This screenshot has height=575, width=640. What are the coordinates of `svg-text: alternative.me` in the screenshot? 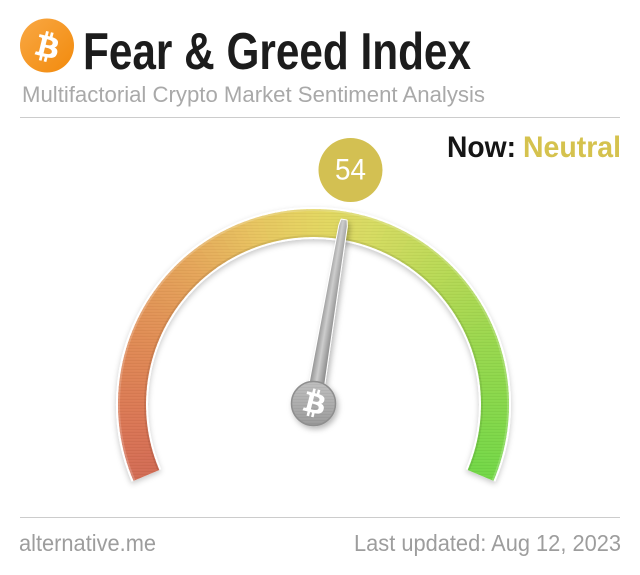 It's located at (87, 543).